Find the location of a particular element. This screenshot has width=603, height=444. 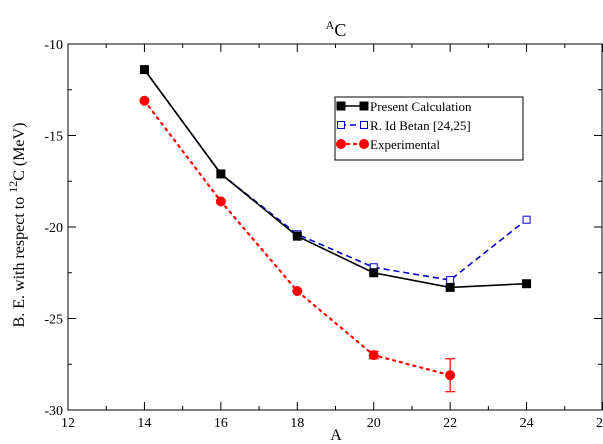

x-tick-label: 20 is located at coordinates (374, 423).